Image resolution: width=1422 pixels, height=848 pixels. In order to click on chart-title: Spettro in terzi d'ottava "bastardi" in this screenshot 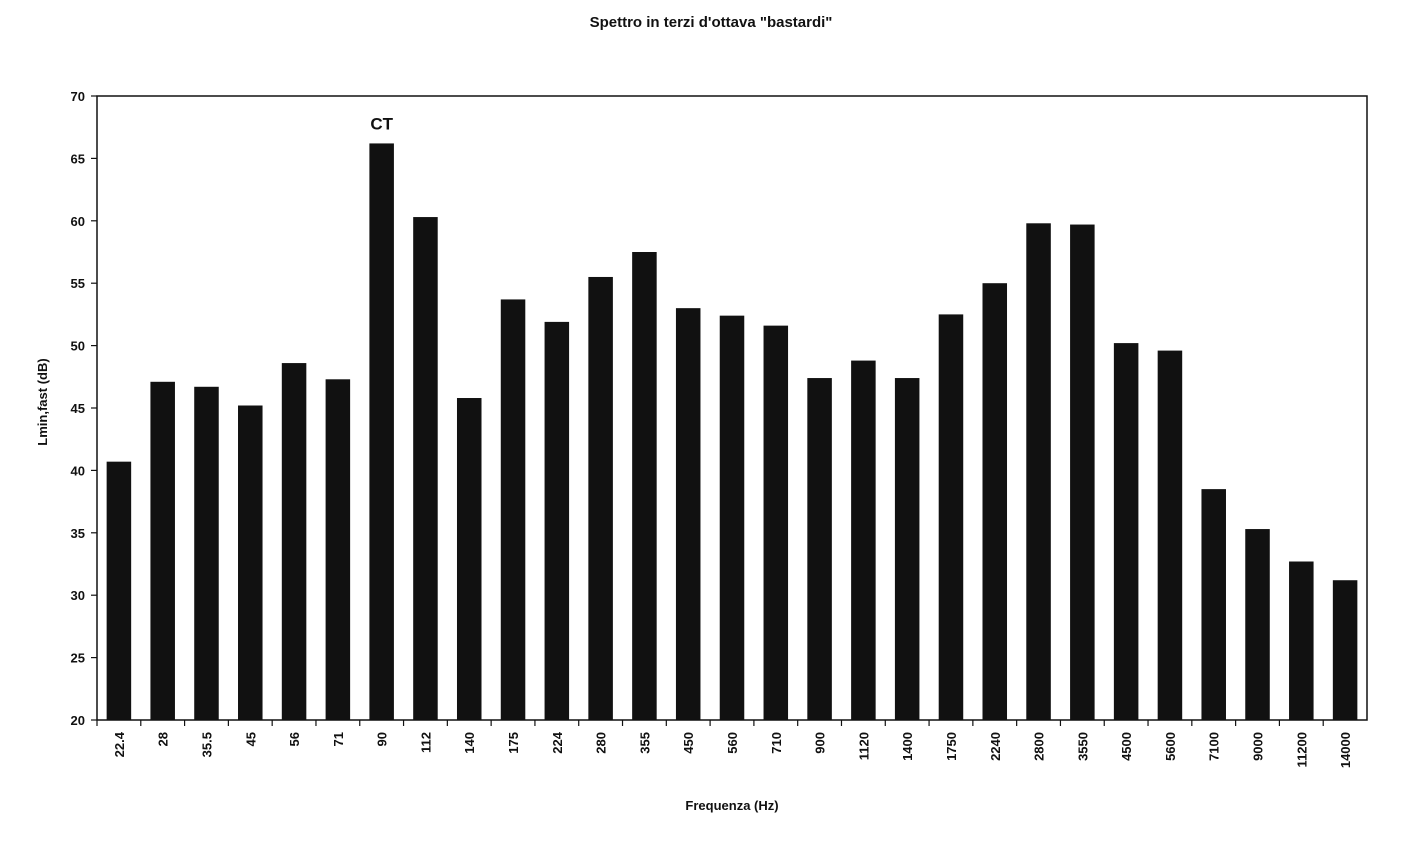, I will do `click(711, 22)`.